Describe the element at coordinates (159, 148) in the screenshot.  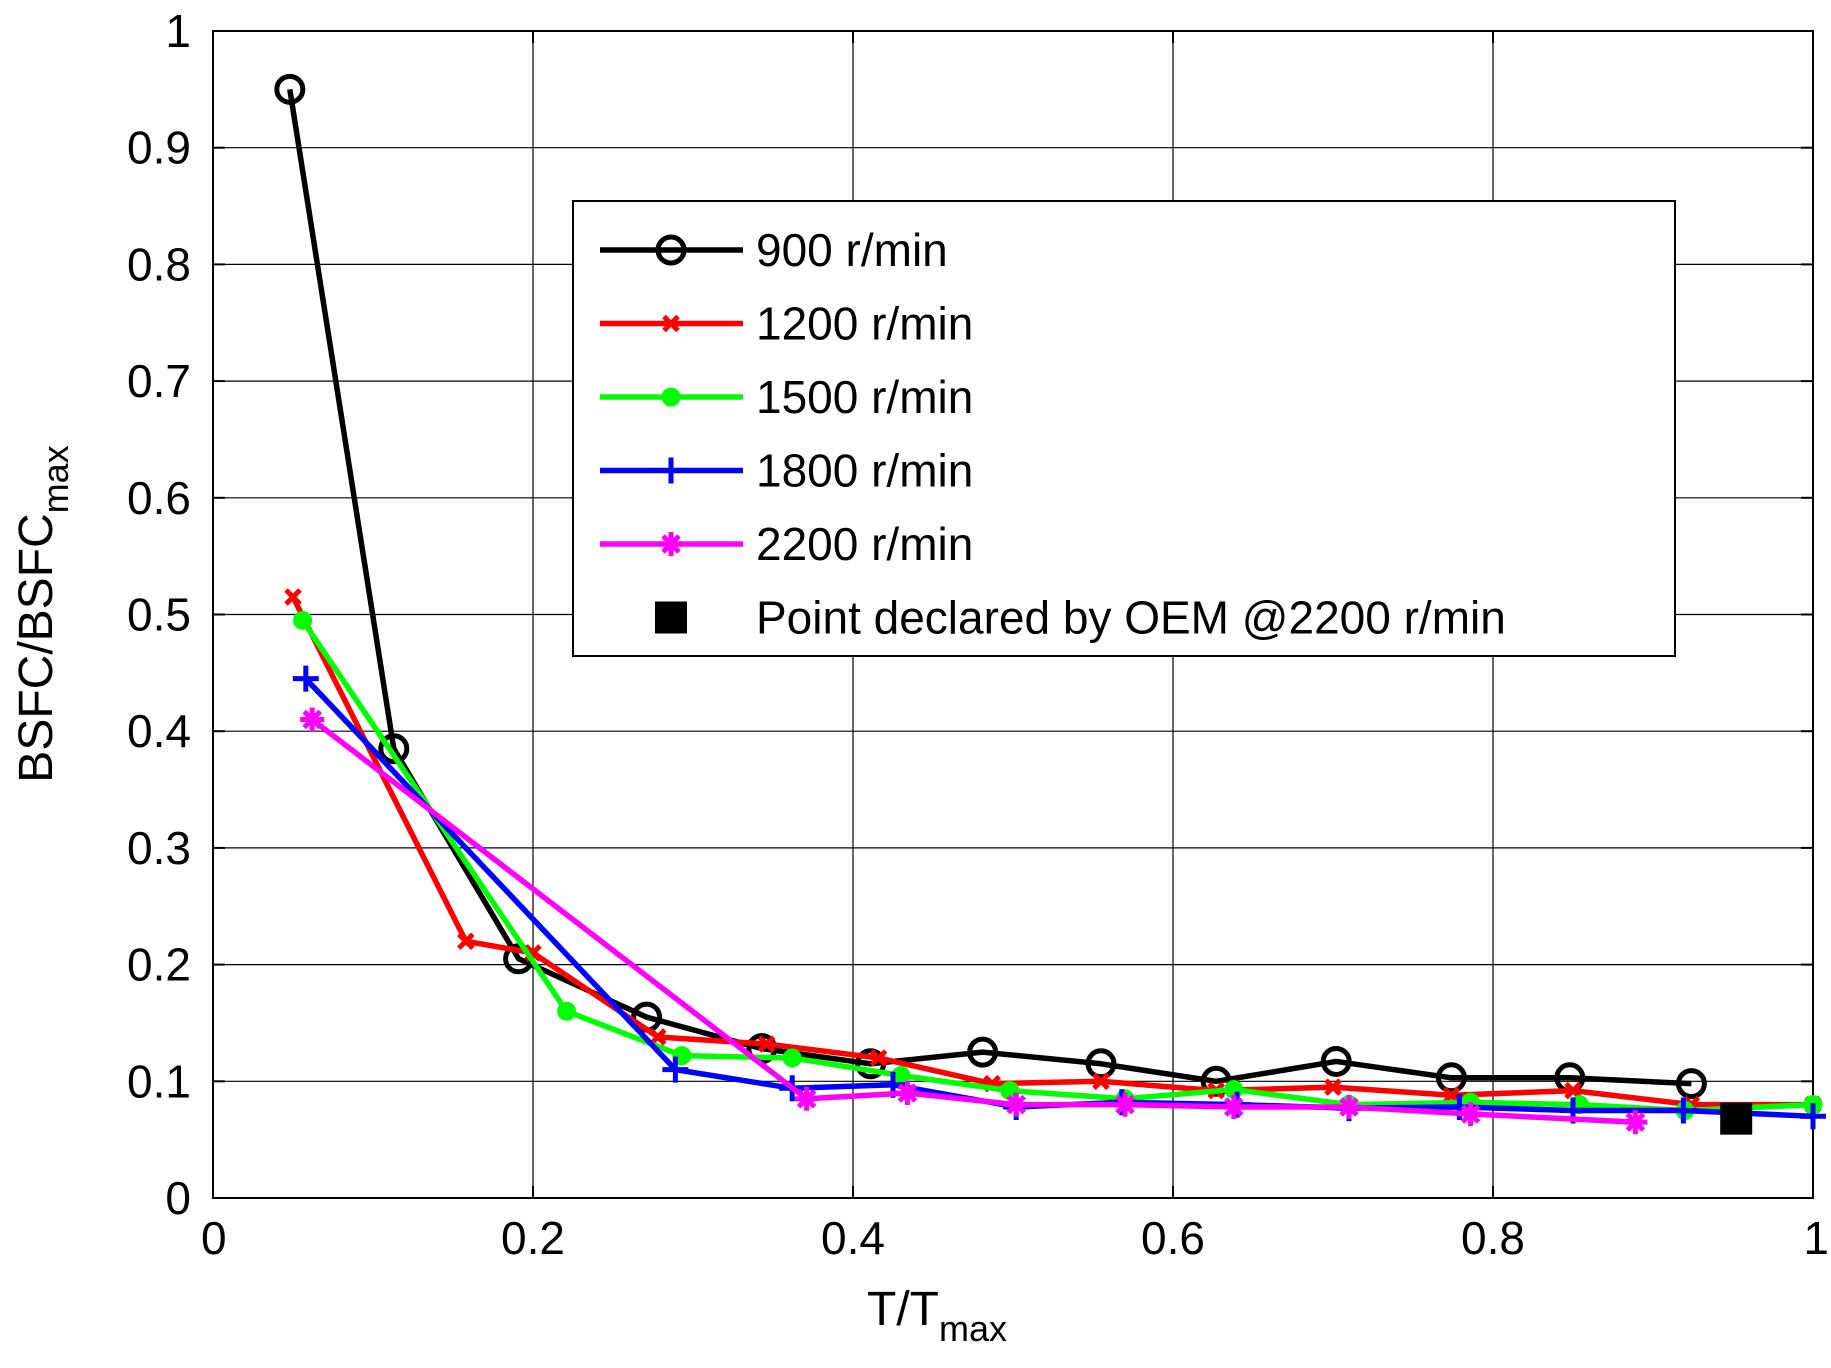
I see `y-tick-label: 0.9` at that location.